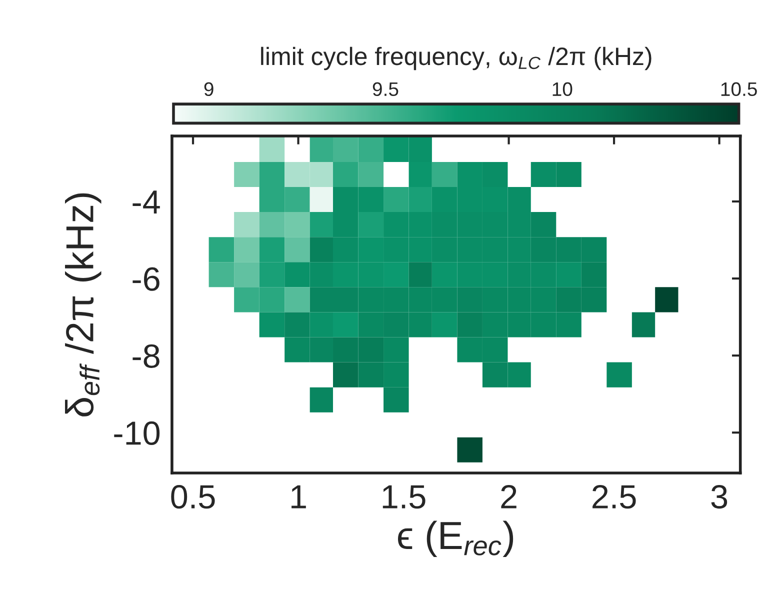 This screenshot has width=766, height=598. I want to click on y-tick-label: -4, so click(146, 202).